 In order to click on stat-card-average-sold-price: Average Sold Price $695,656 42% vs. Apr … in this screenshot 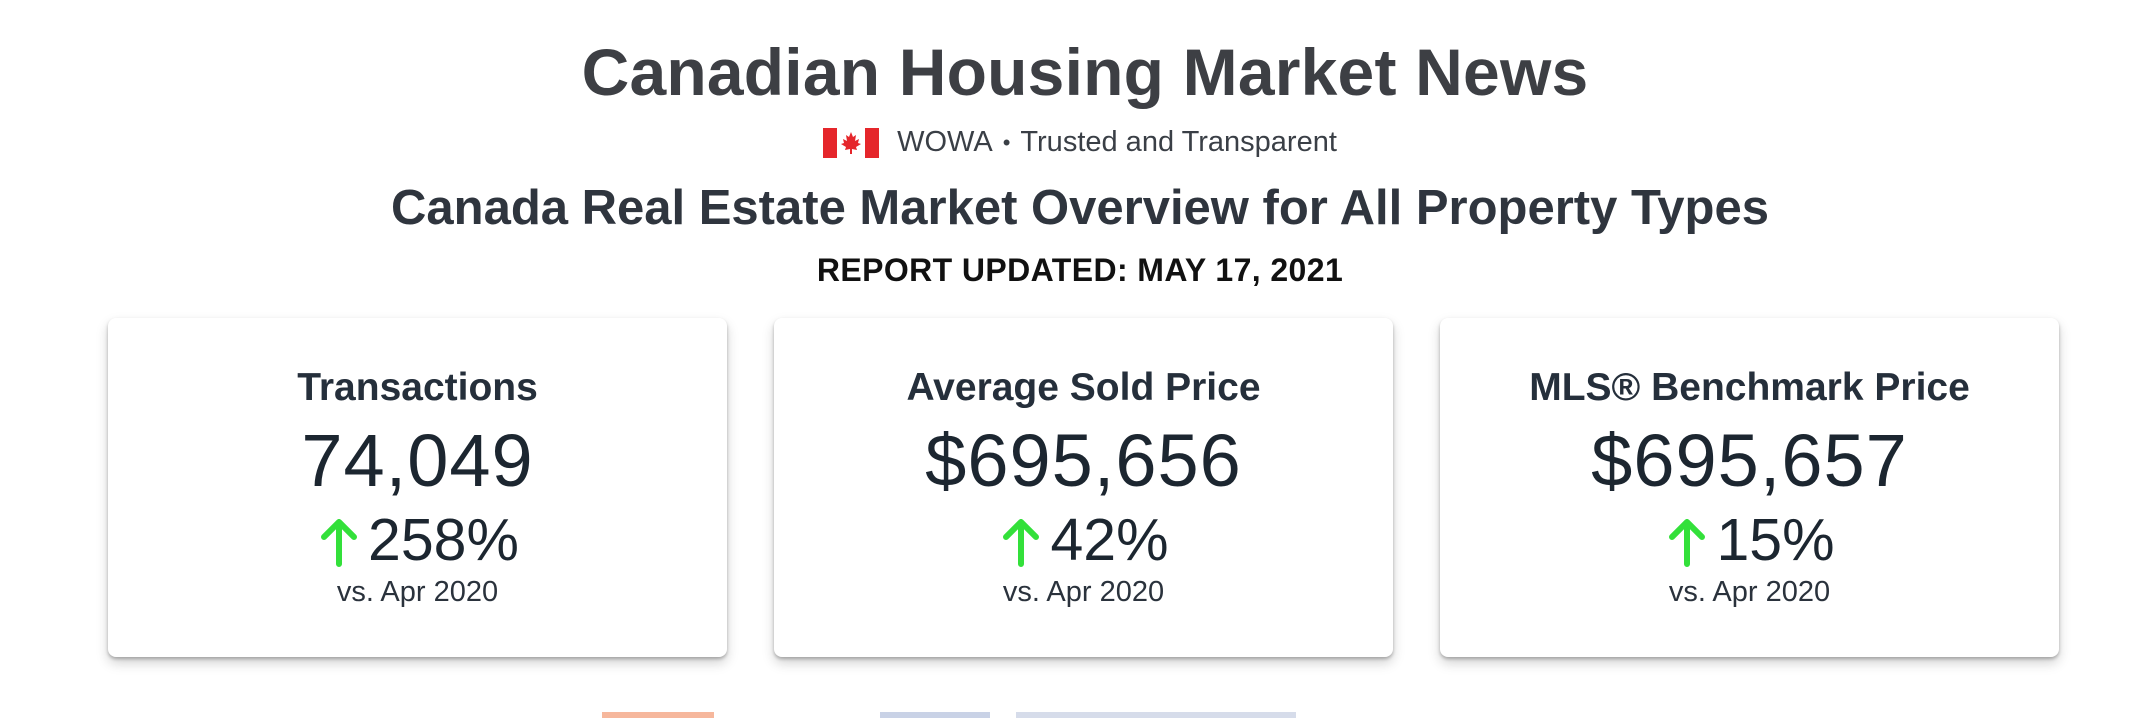, I will do `click(1083, 487)`.